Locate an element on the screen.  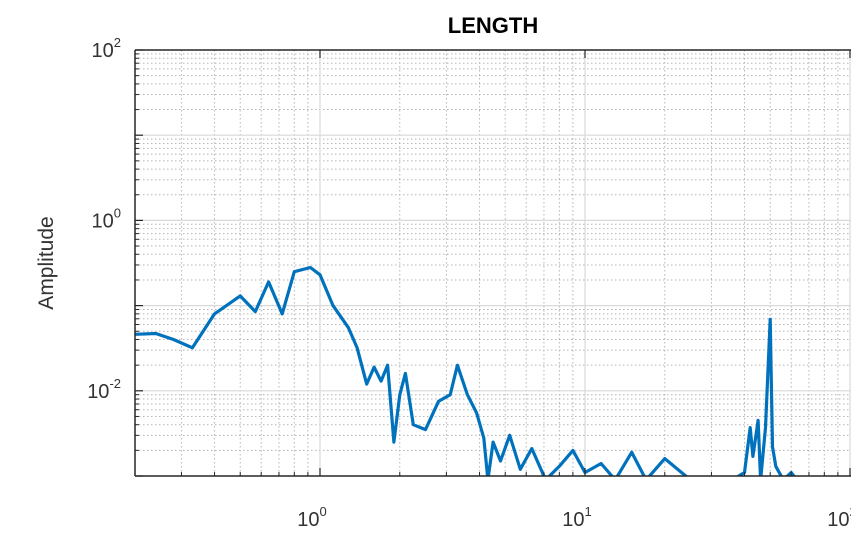
x-tick-label-exponent: 1 is located at coordinates (588, 511).